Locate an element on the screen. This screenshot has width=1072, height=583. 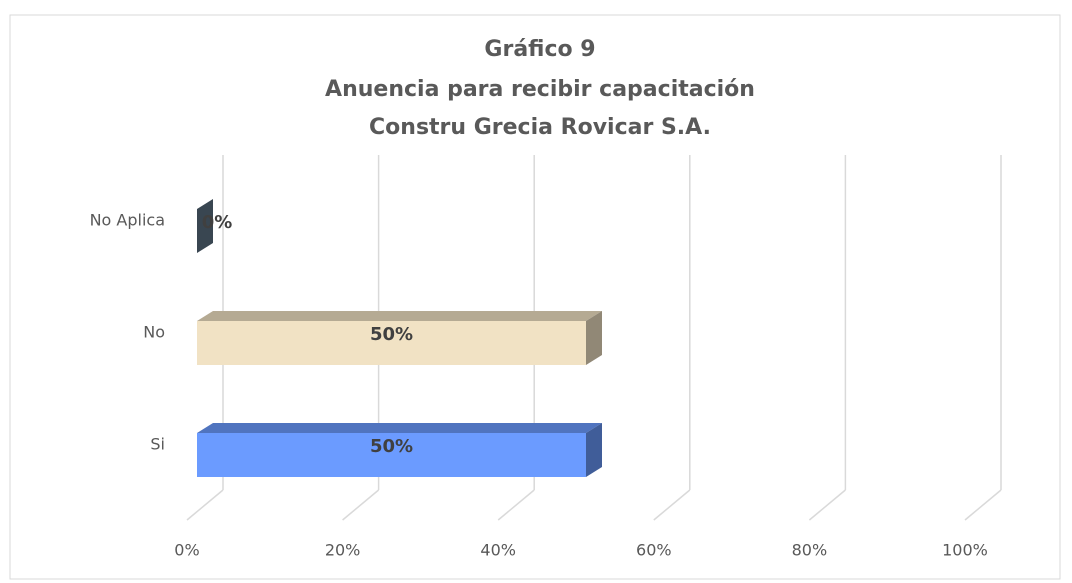
y-tick-label: Si is located at coordinates (157, 444).